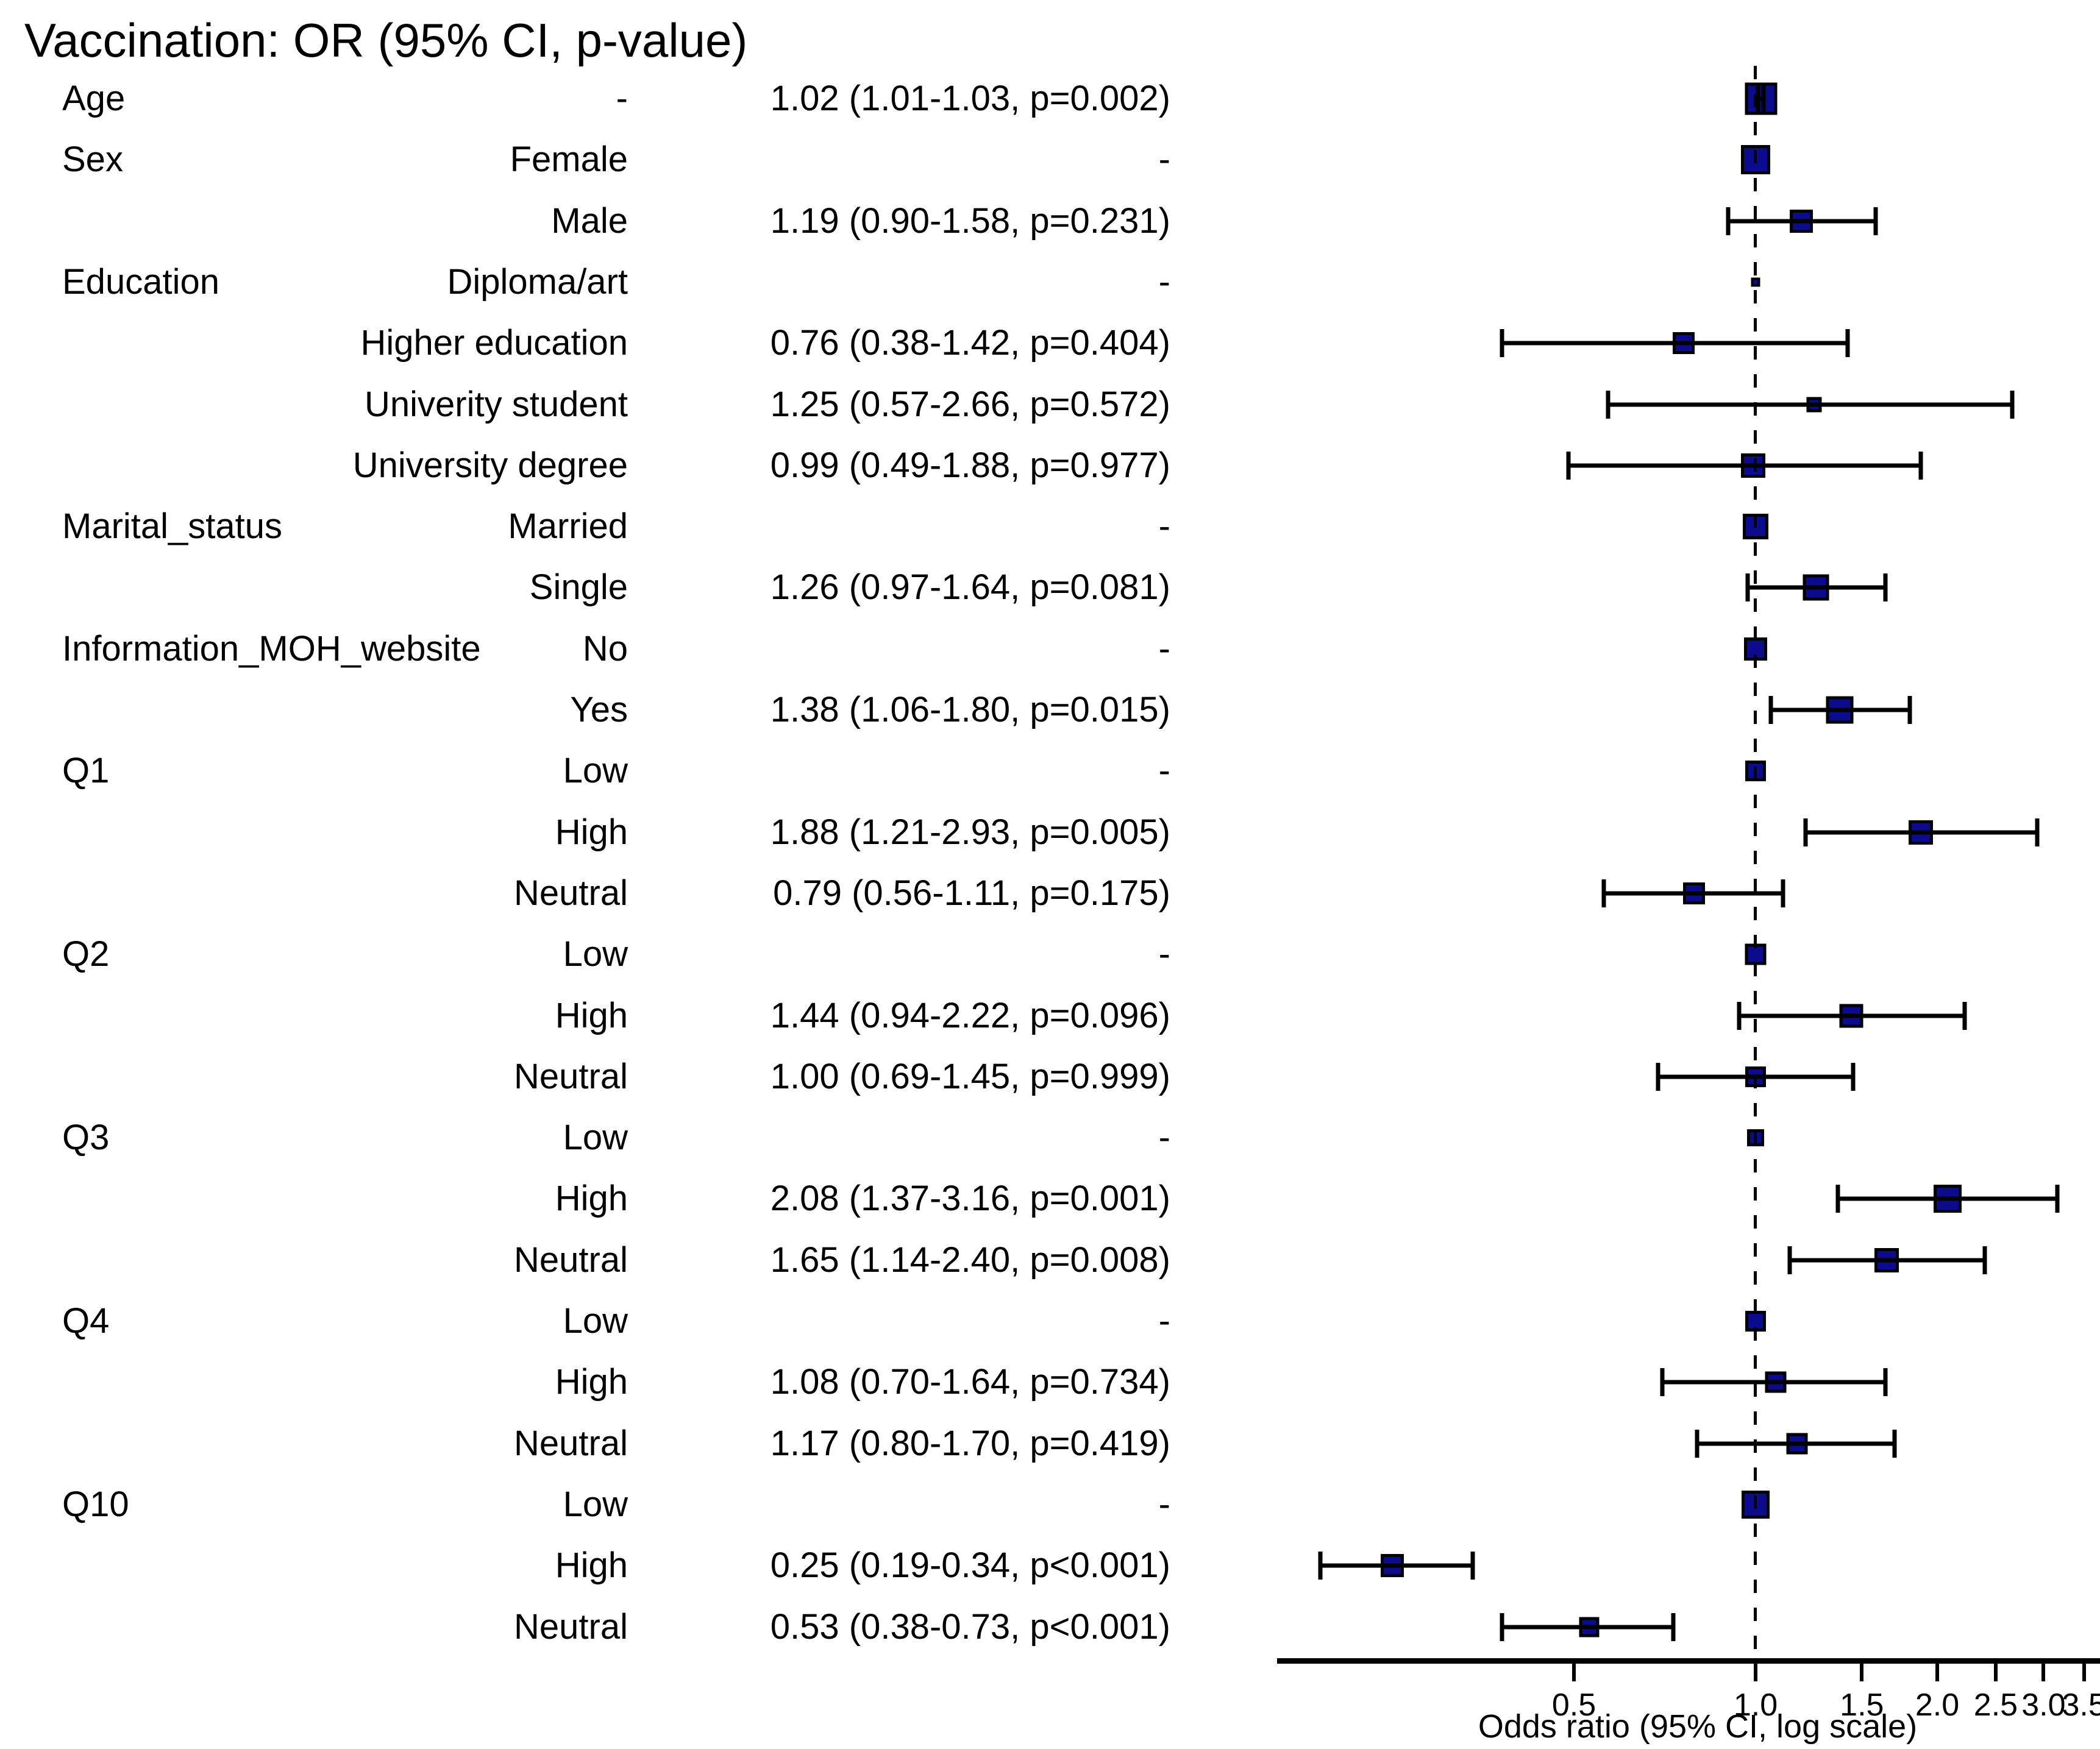 This screenshot has height=1749, width=2100. Describe the element at coordinates (1573, 1705) in the screenshot. I see `x-axis-tick-label: 0.5` at that location.